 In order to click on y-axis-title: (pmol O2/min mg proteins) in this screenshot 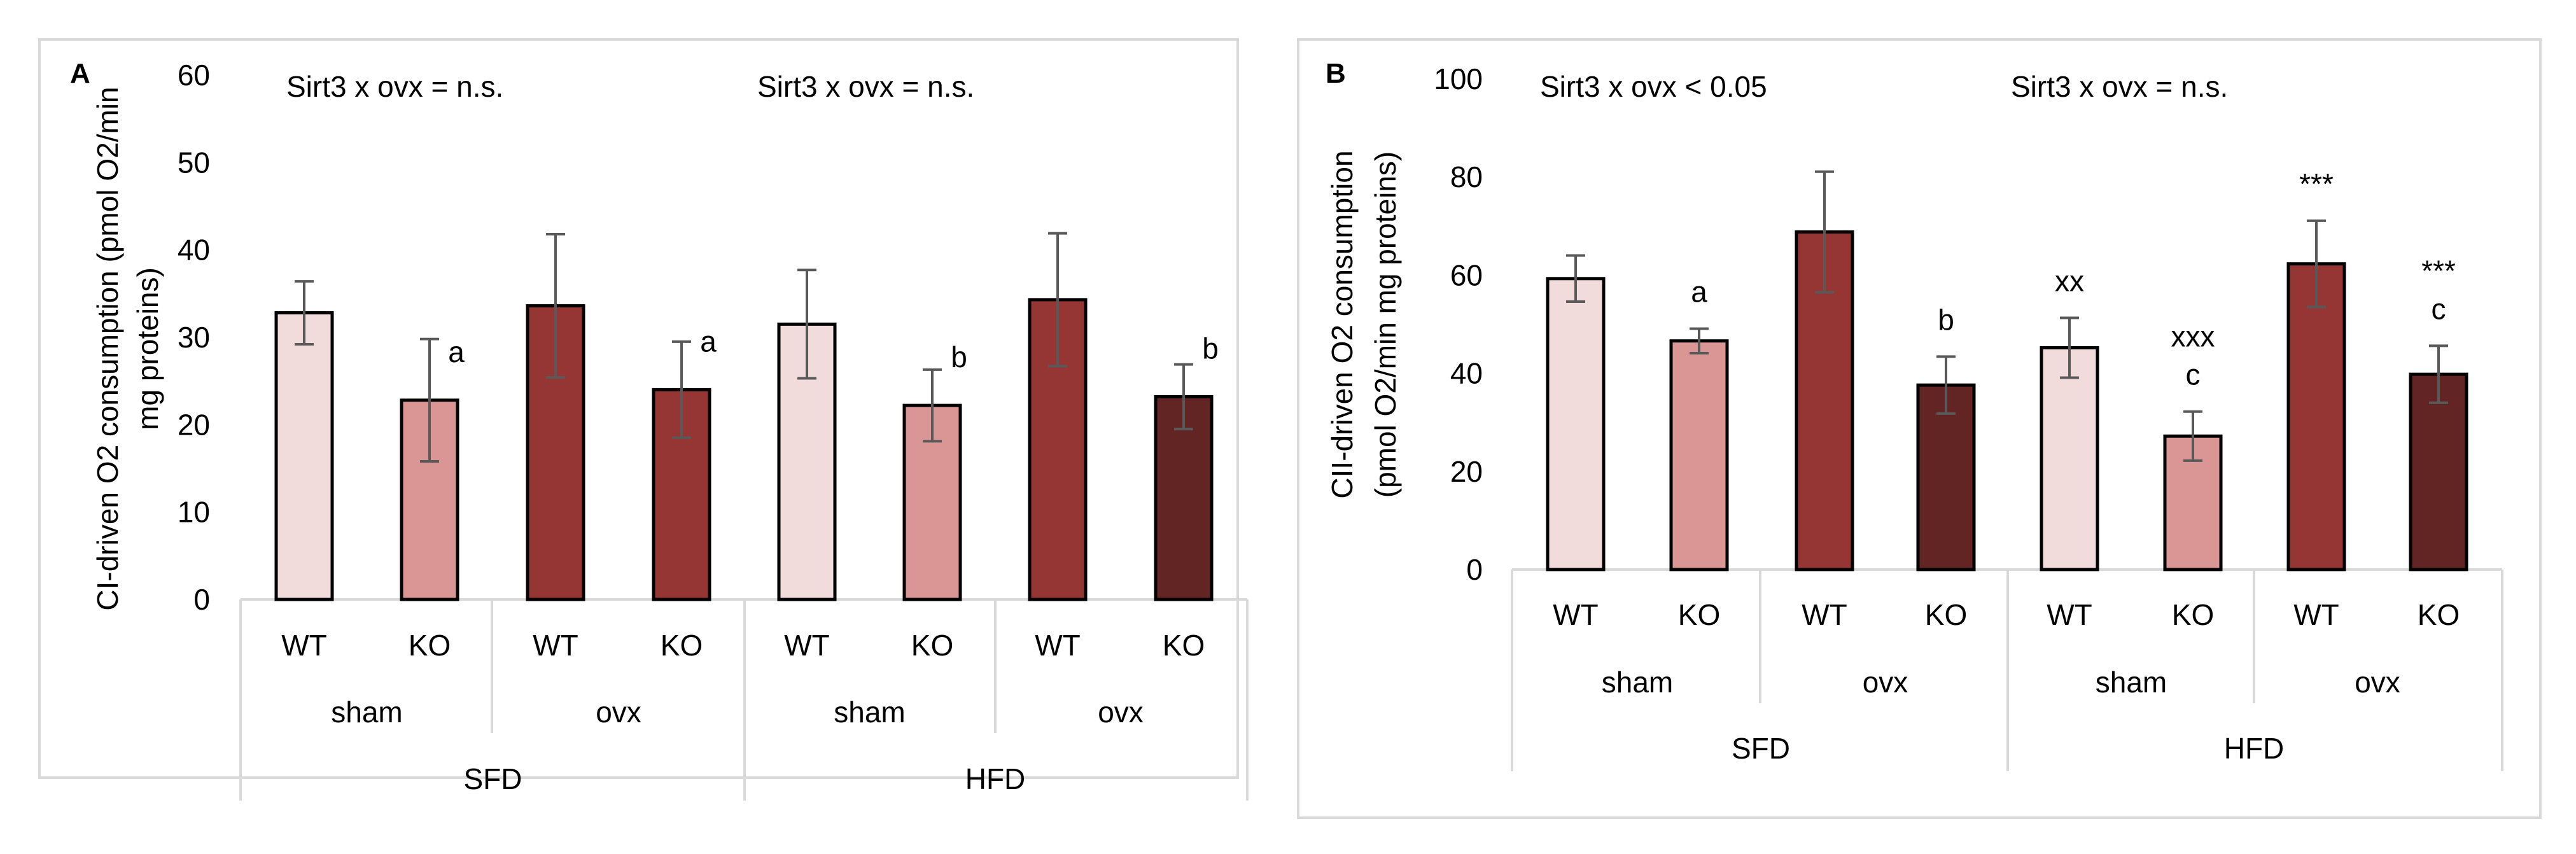, I will do `click(1385, 324)`.